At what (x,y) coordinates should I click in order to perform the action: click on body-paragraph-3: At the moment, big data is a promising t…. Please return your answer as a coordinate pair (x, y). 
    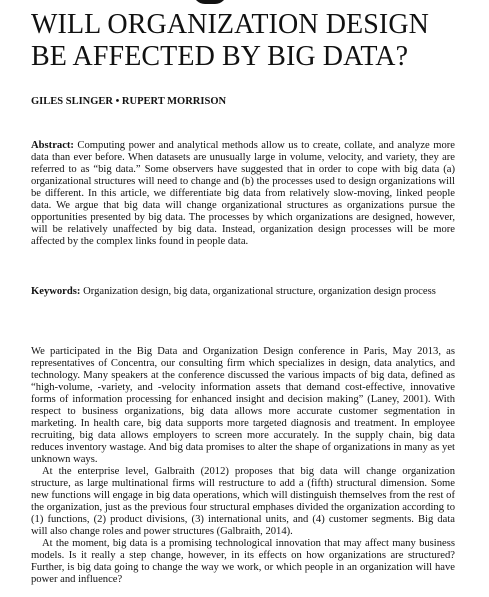
    Looking at the image, I should click on (243, 561).